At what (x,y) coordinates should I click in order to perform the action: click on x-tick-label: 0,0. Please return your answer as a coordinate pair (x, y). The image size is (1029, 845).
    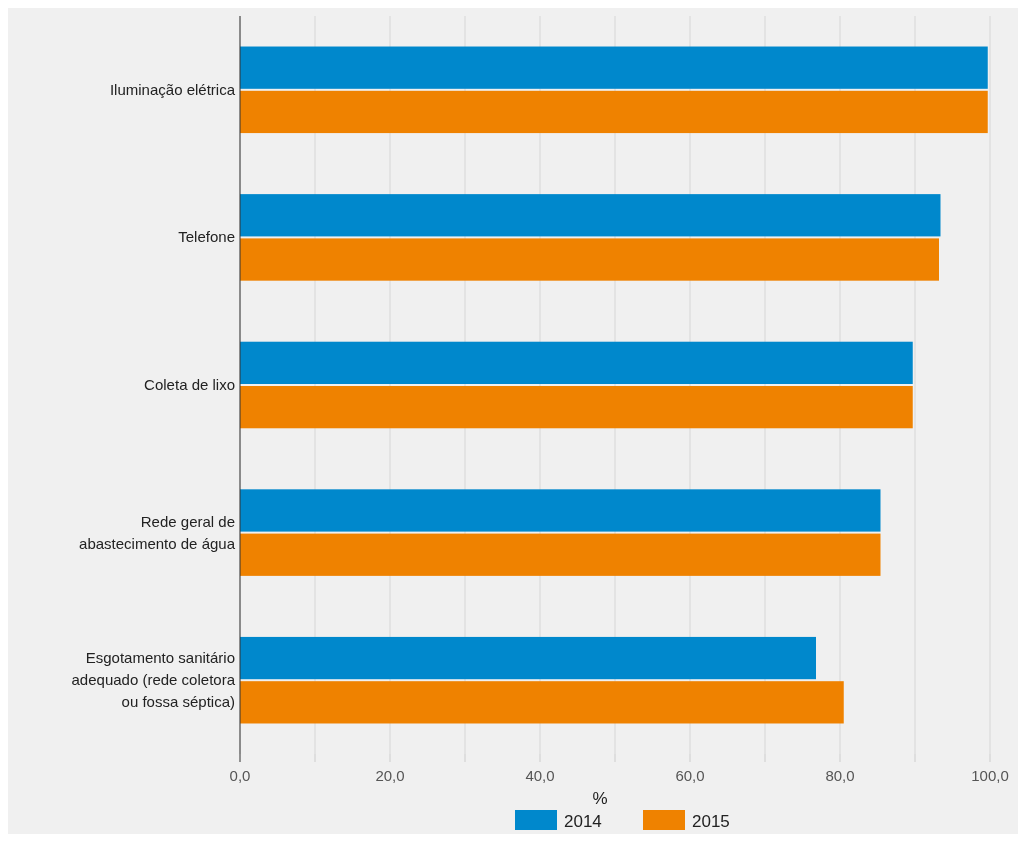
    Looking at the image, I should click on (240, 775).